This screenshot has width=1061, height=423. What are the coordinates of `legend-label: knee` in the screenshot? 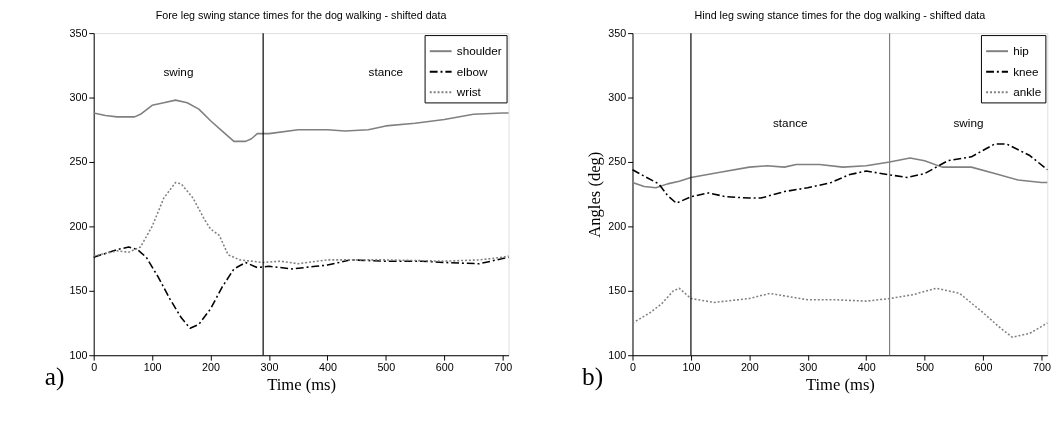 It's located at (1026, 71).